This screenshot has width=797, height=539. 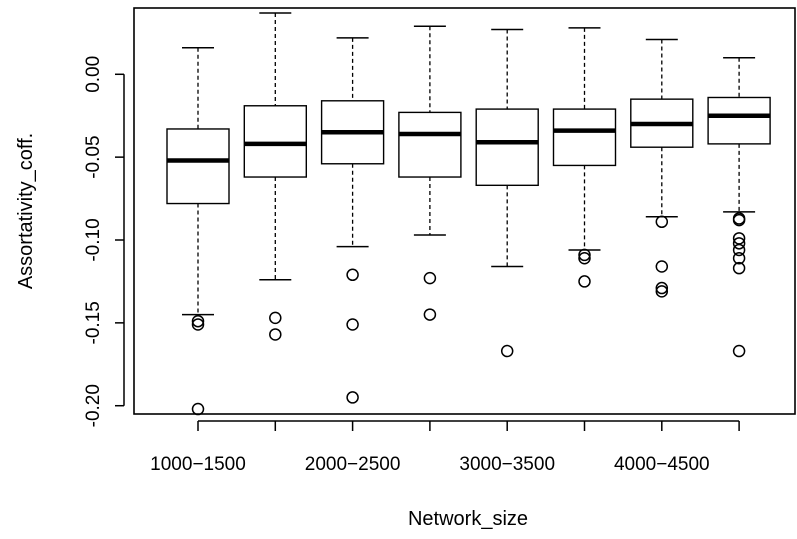 What do you see at coordinates (93, 322) in the screenshot?
I see `y-tick-label: -0.15` at bounding box center [93, 322].